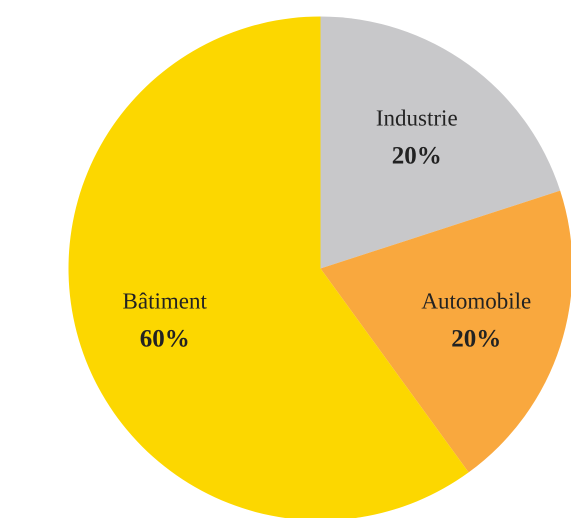 The height and width of the screenshot is (518, 571). Describe the element at coordinates (165, 339) in the screenshot. I see `data-label: 60%` at that location.